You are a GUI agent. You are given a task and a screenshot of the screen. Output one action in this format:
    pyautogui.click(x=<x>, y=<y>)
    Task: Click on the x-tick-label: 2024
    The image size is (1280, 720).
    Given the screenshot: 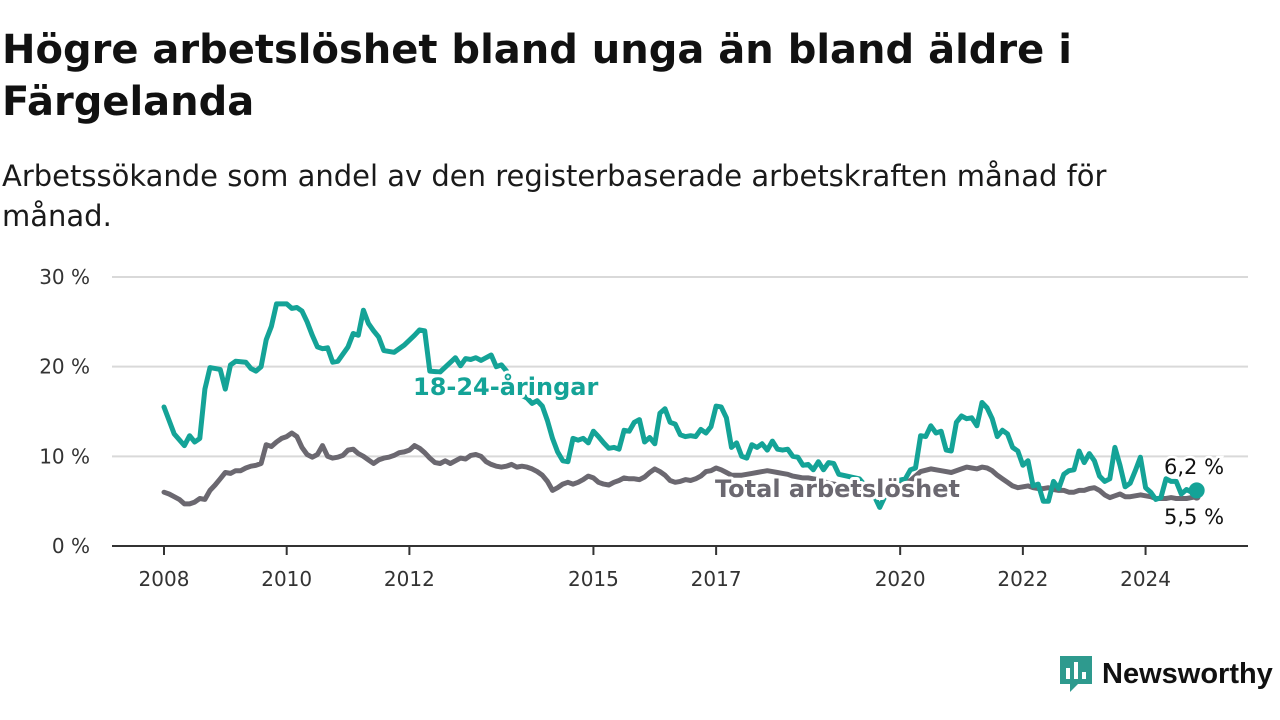 What is the action you would take?
    pyautogui.click(x=1145, y=579)
    